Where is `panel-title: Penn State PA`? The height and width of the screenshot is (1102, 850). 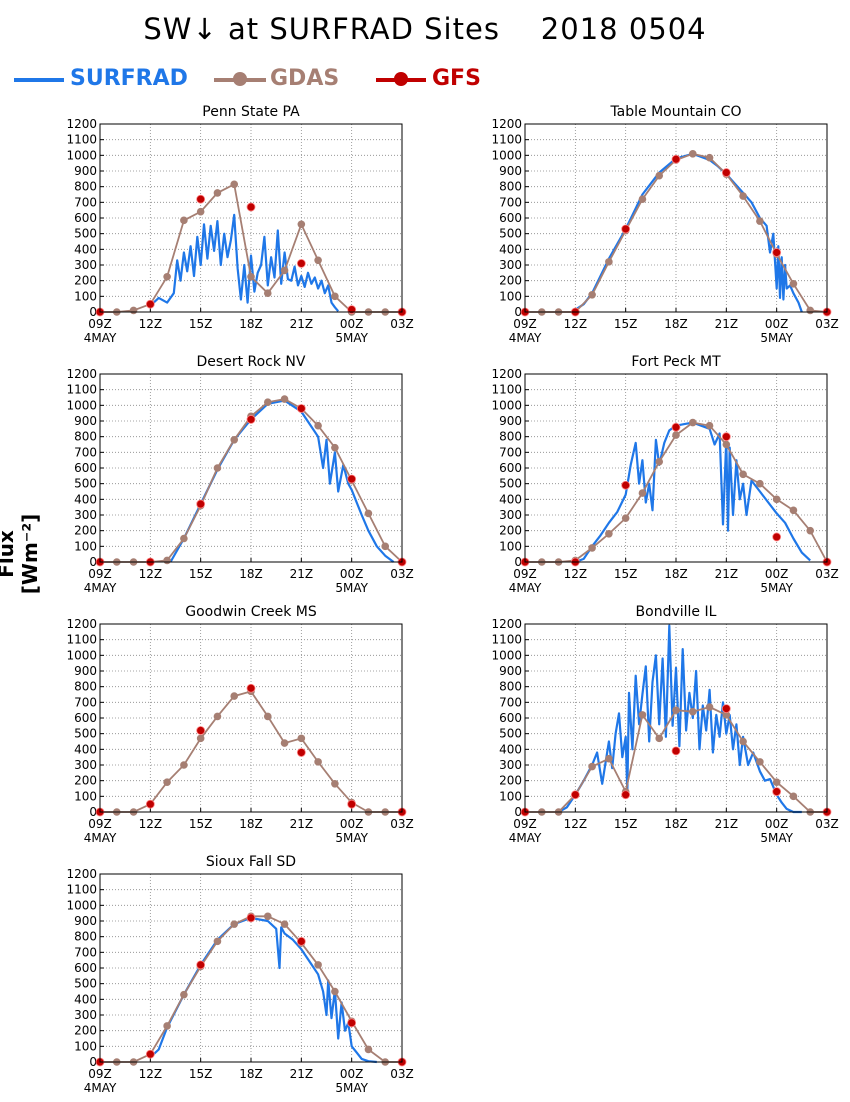 panel-title: Penn State PA is located at coordinates (251, 112).